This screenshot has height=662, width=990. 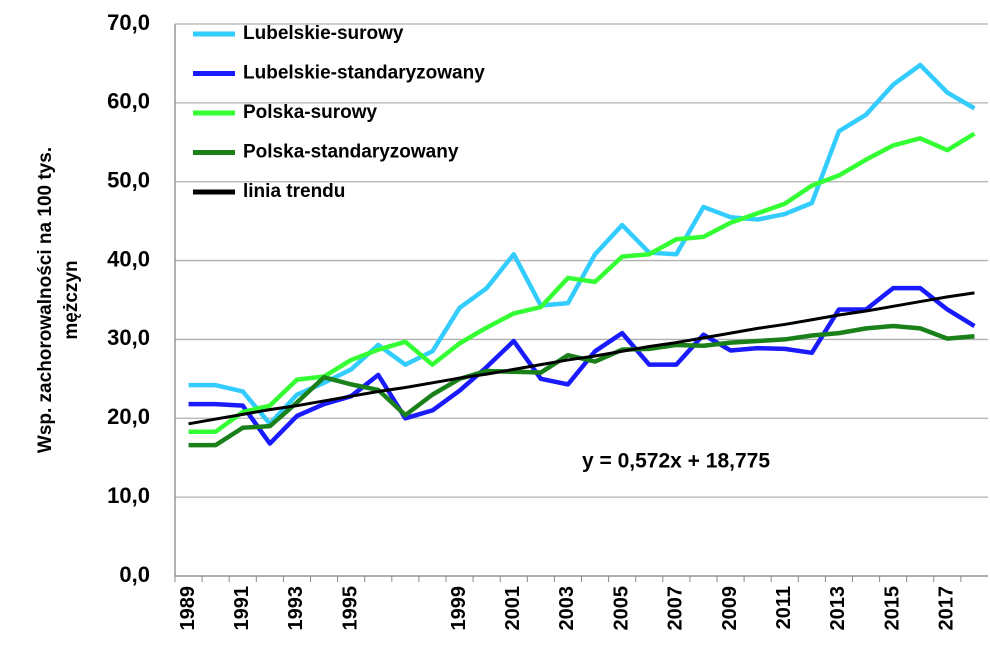 I want to click on y-tick-label: 0,0, so click(x=134, y=574).